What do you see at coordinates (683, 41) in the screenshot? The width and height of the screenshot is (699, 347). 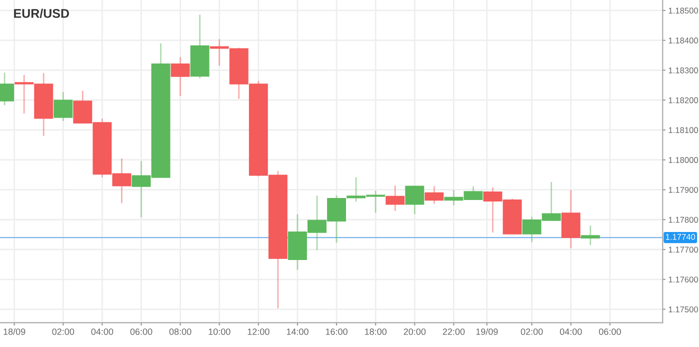 I see `y-tick-label: 1.18400` at bounding box center [683, 41].